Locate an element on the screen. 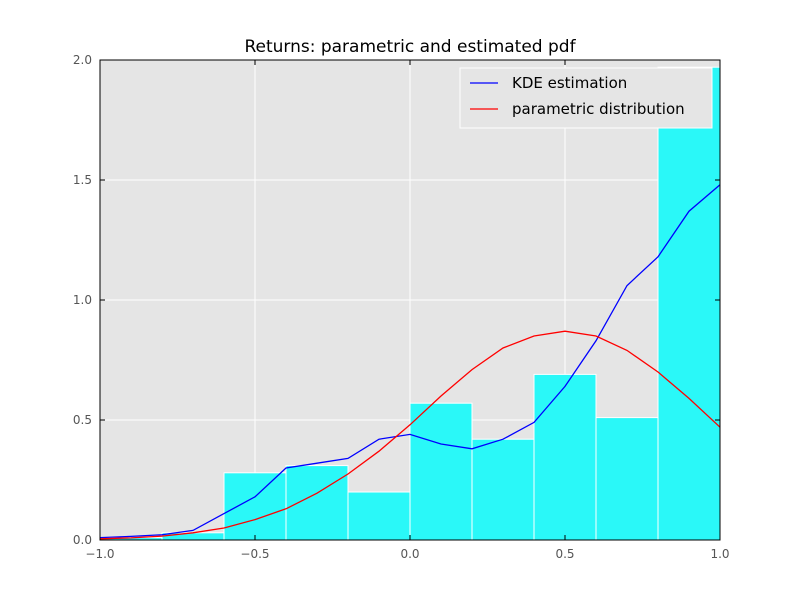 This screenshot has height=605, width=800. x-tick-label: 1.0 is located at coordinates (719, 554).